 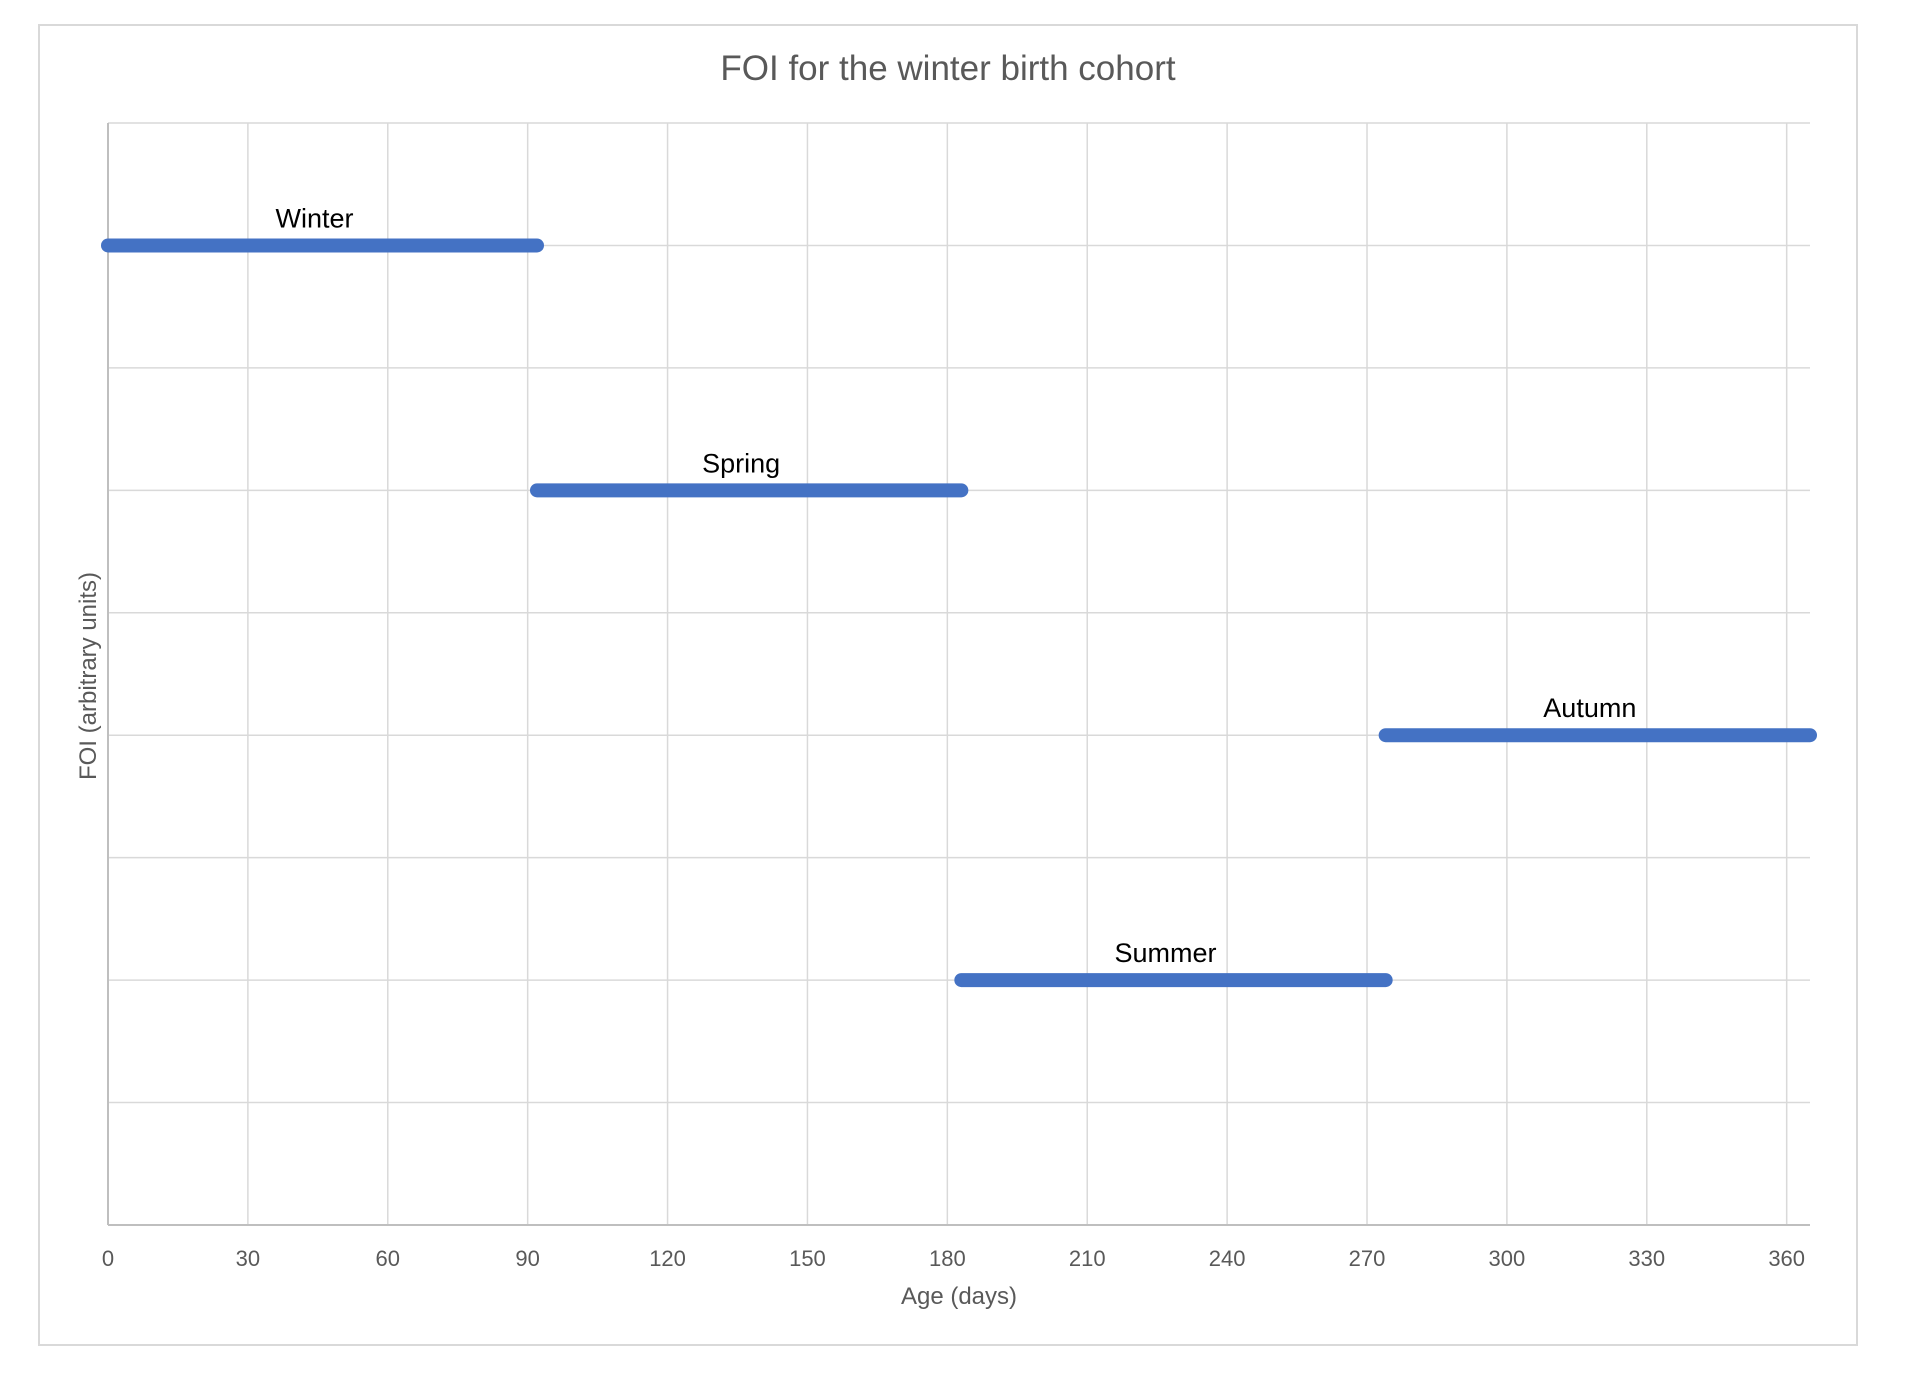 What do you see at coordinates (1165, 953) in the screenshot?
I see `series-label-summer: Summer` at bounding box center [1165, 953].